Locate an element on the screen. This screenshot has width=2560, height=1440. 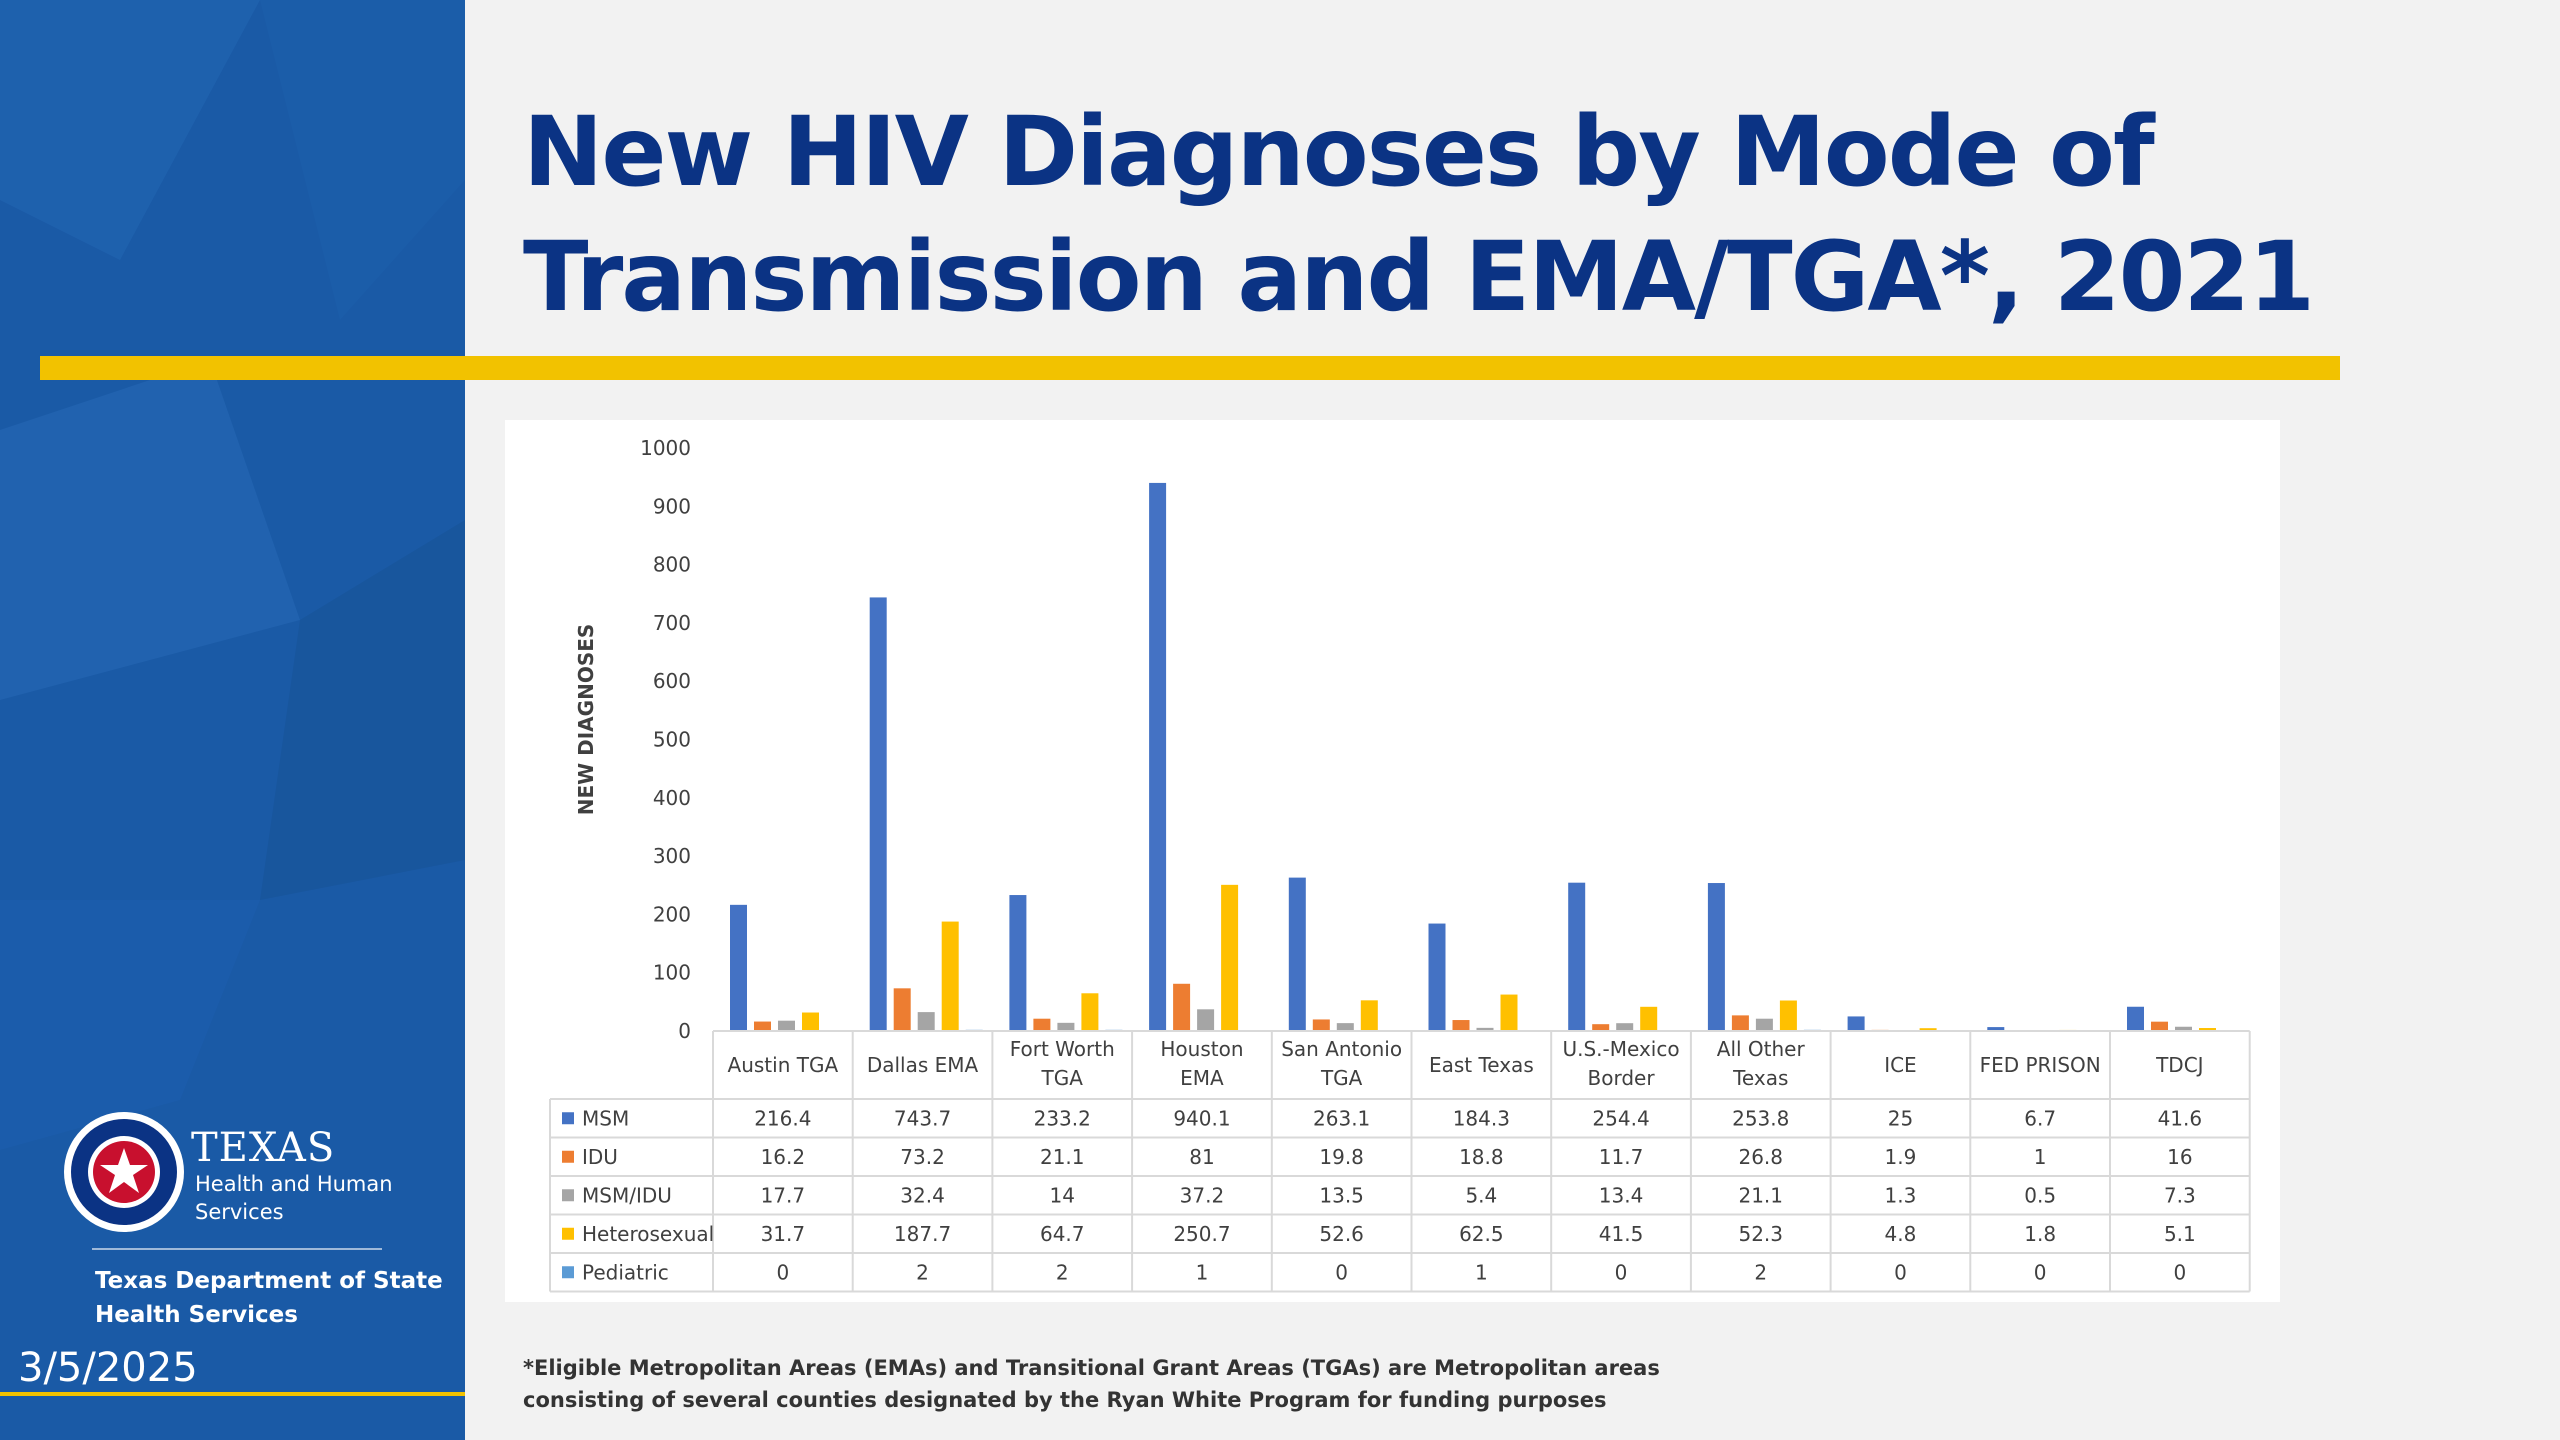
y-tick-label: 600 is located at coordinates (672, 681).